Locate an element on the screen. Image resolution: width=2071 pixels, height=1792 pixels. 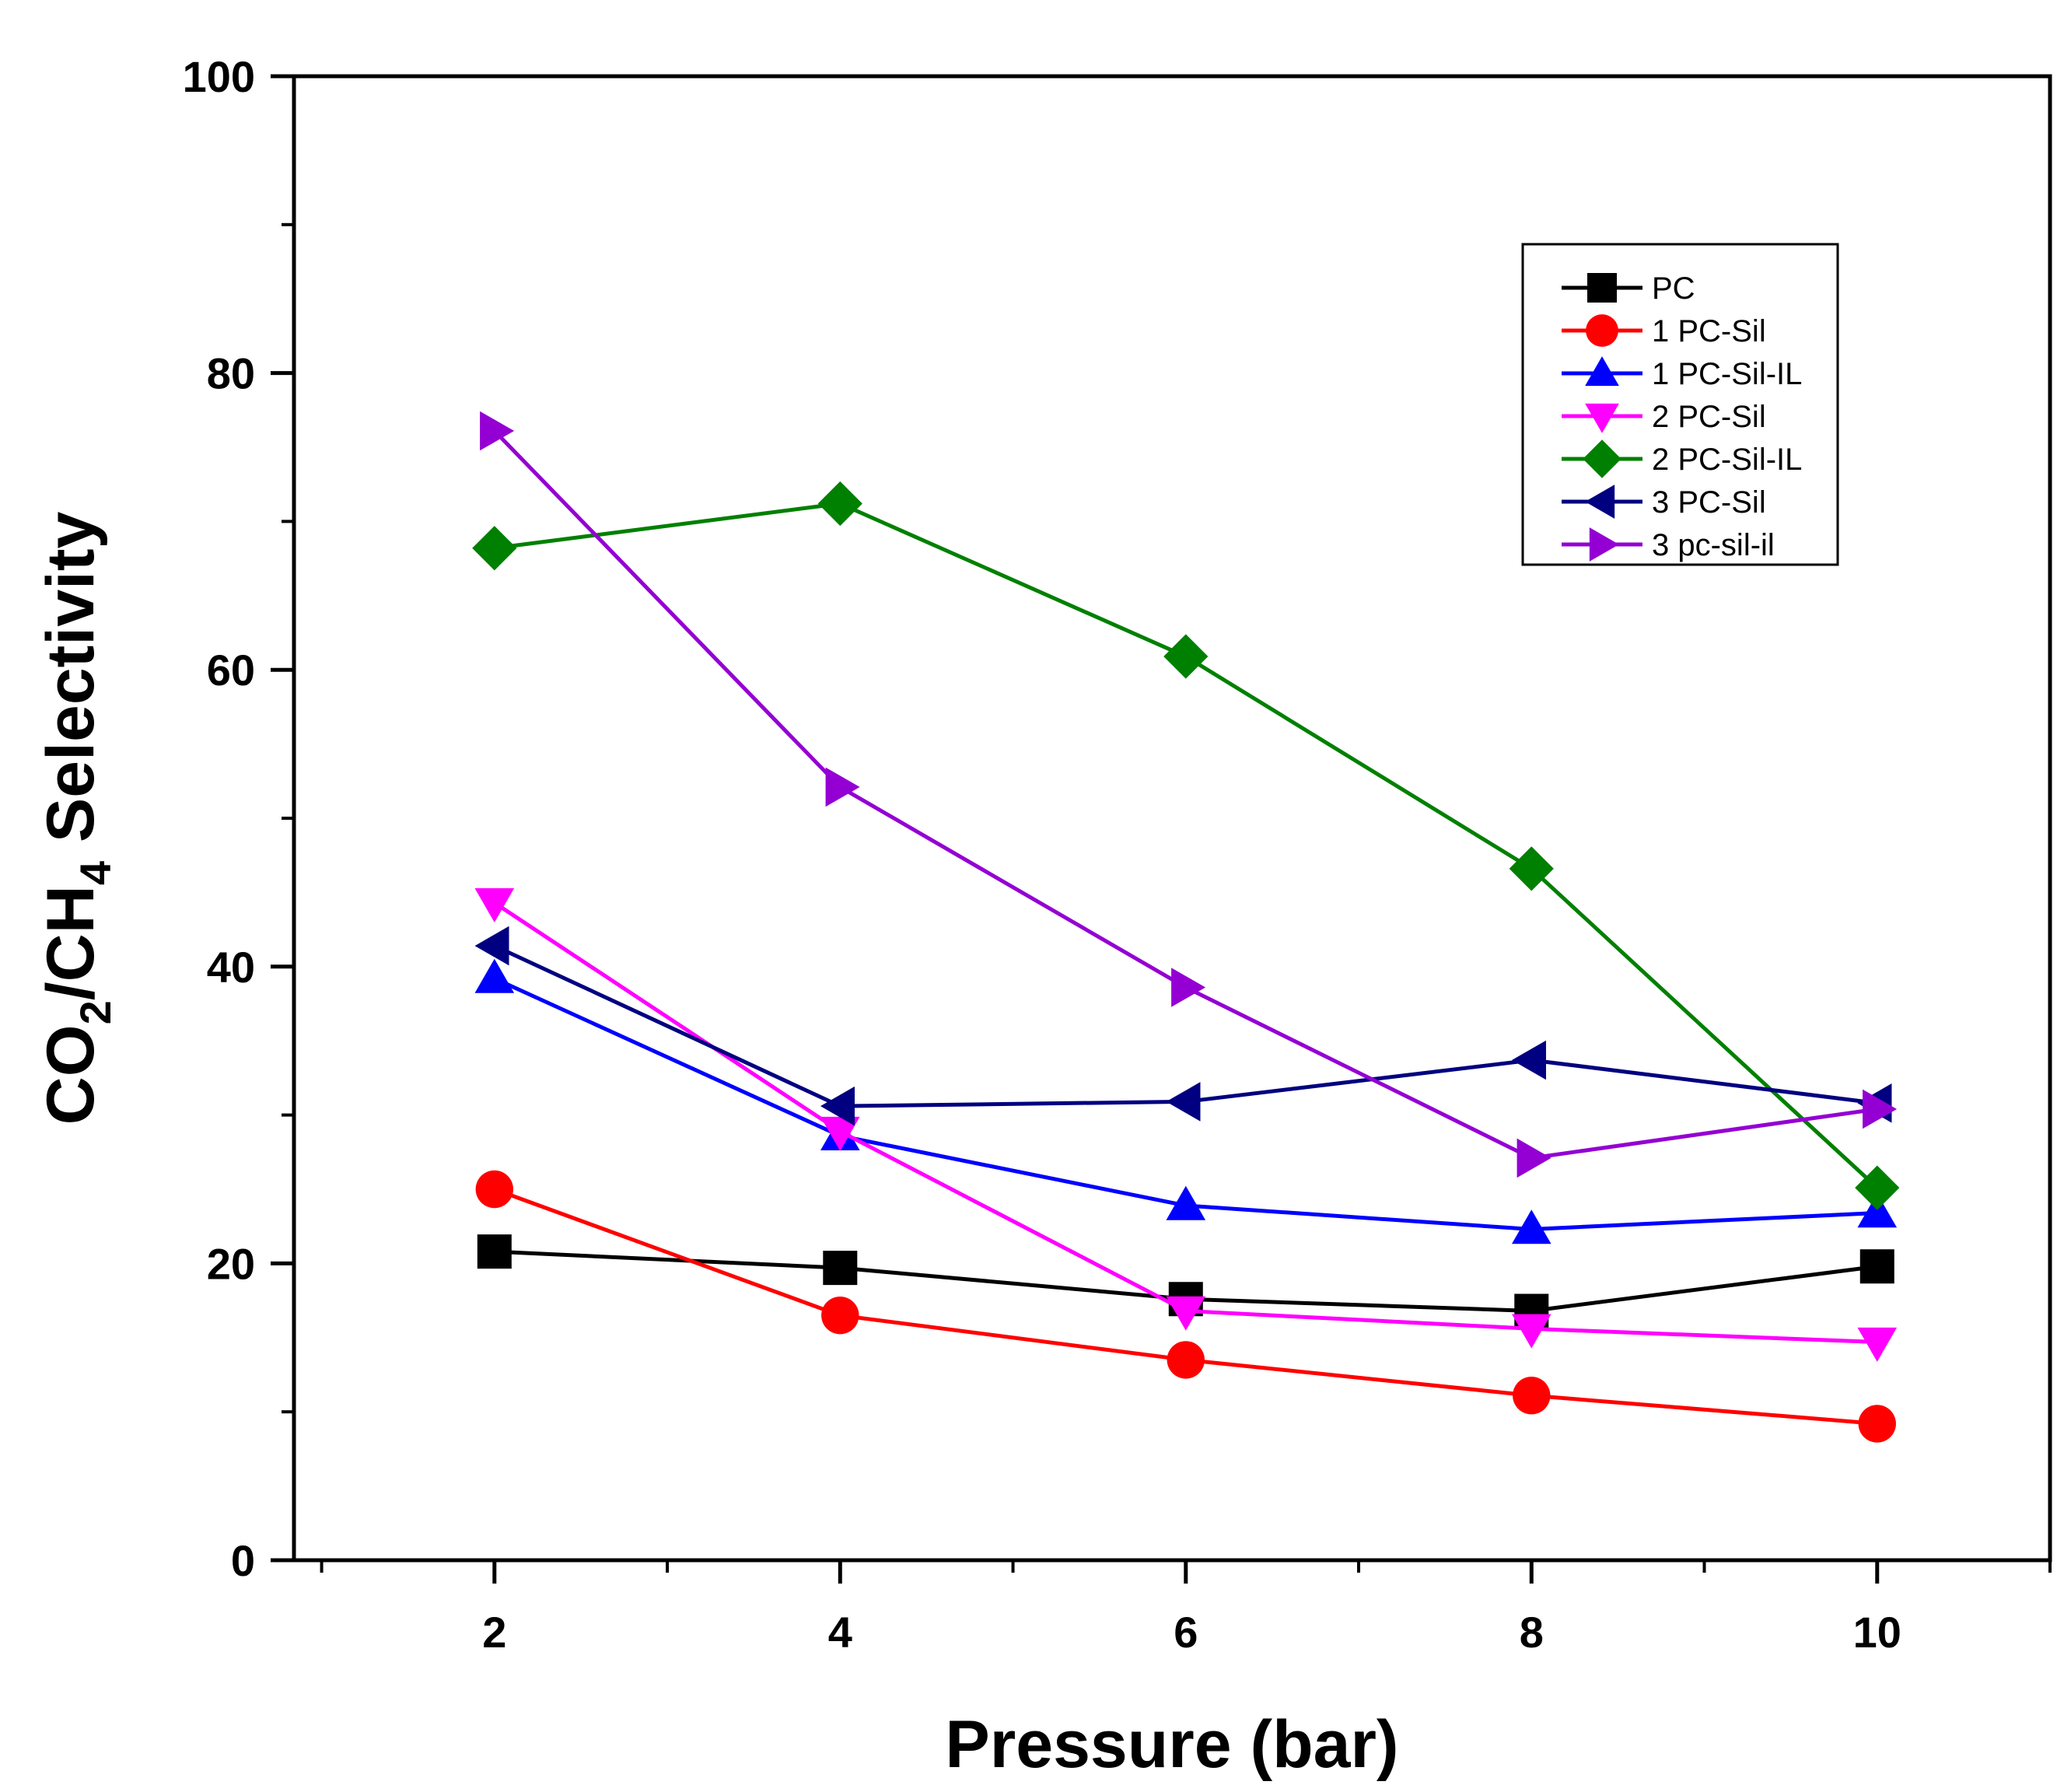
y-axis: 0 20 40 60 80 100 is located at coordinates (238, 818).